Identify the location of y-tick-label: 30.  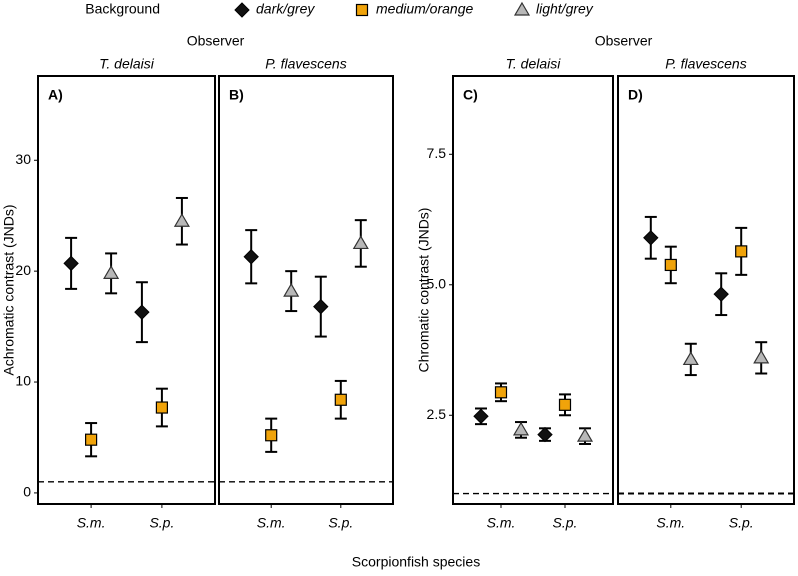
(23, 159).